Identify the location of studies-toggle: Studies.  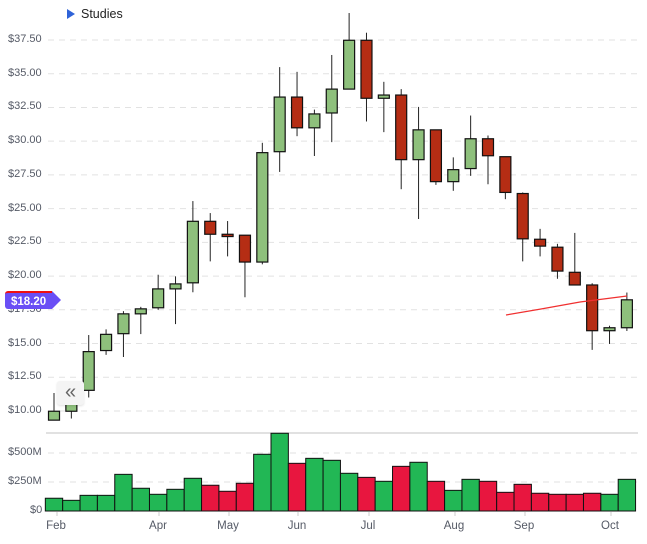
(95, 14).